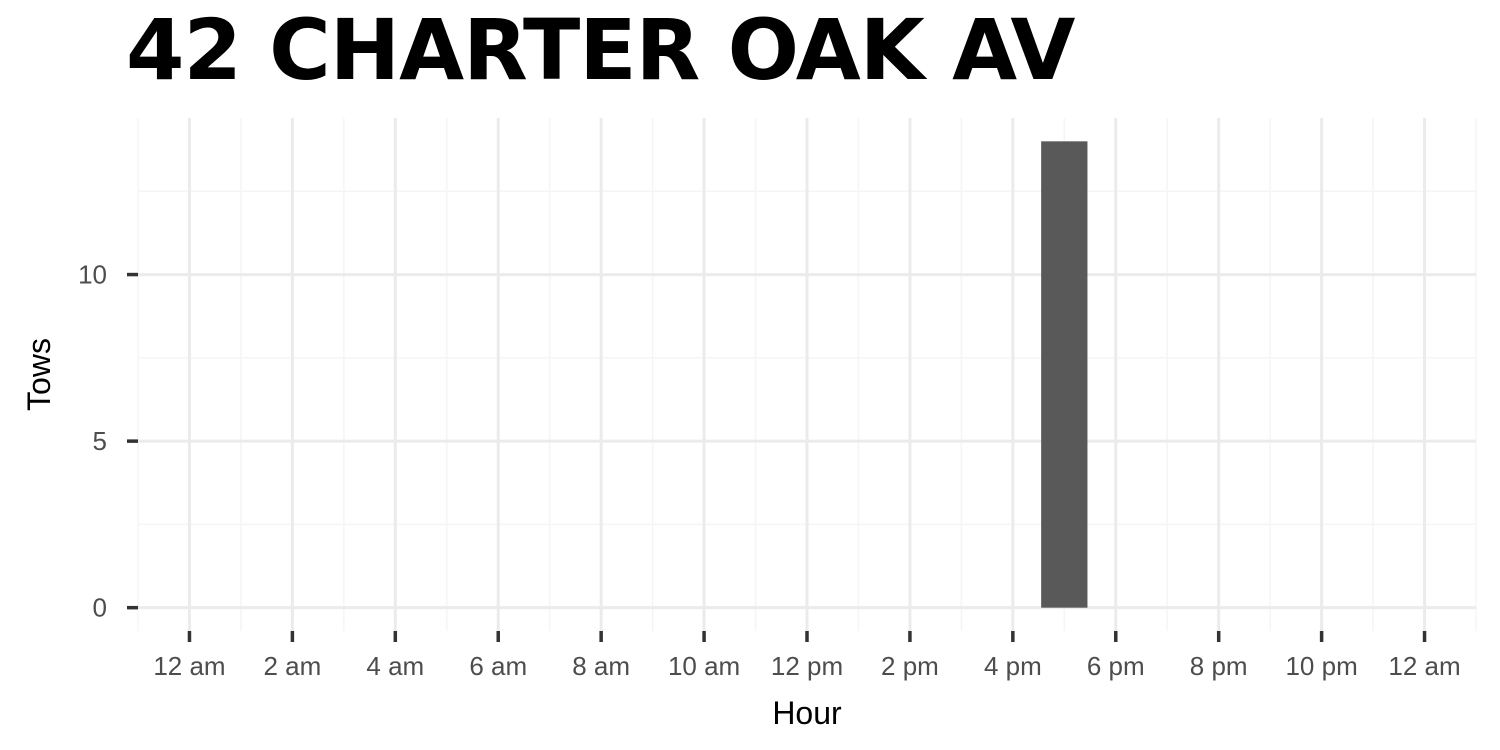  I want to click on x-tick-label: 10 pm, so click(1321, 666).